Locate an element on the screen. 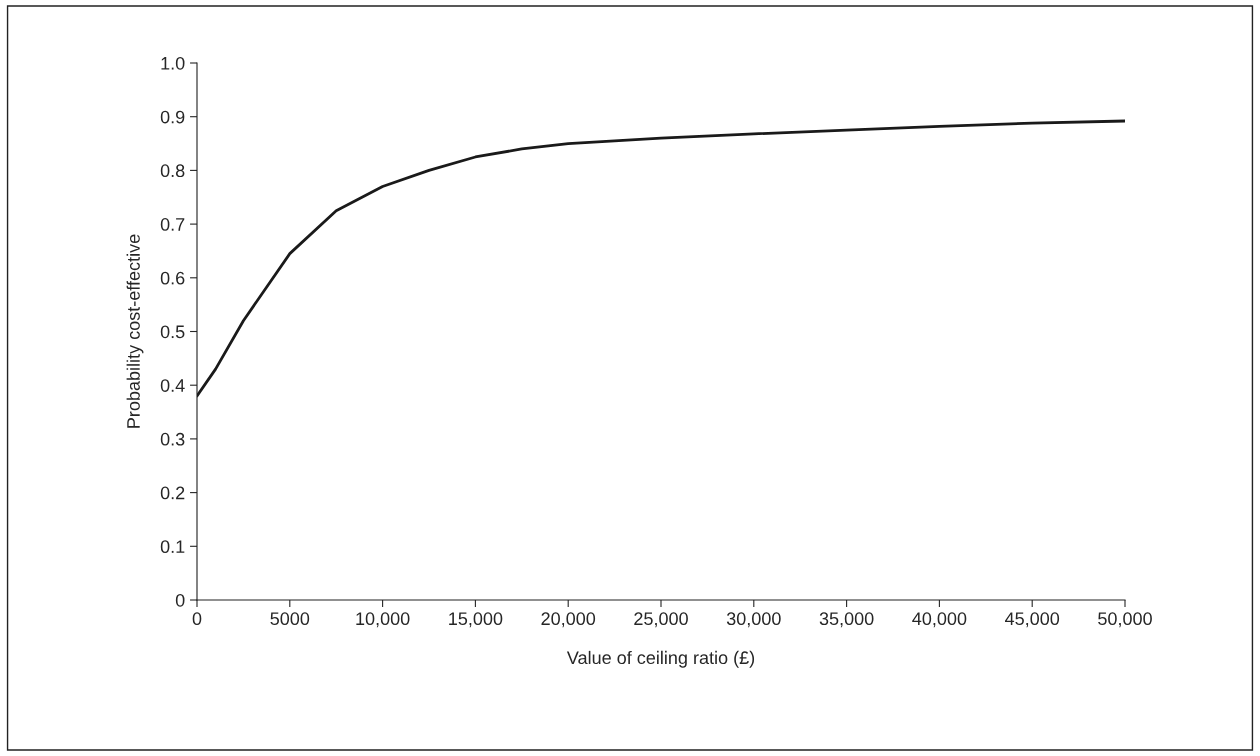  y-tick-label: 1.0 is located at coordinates (173, 63).